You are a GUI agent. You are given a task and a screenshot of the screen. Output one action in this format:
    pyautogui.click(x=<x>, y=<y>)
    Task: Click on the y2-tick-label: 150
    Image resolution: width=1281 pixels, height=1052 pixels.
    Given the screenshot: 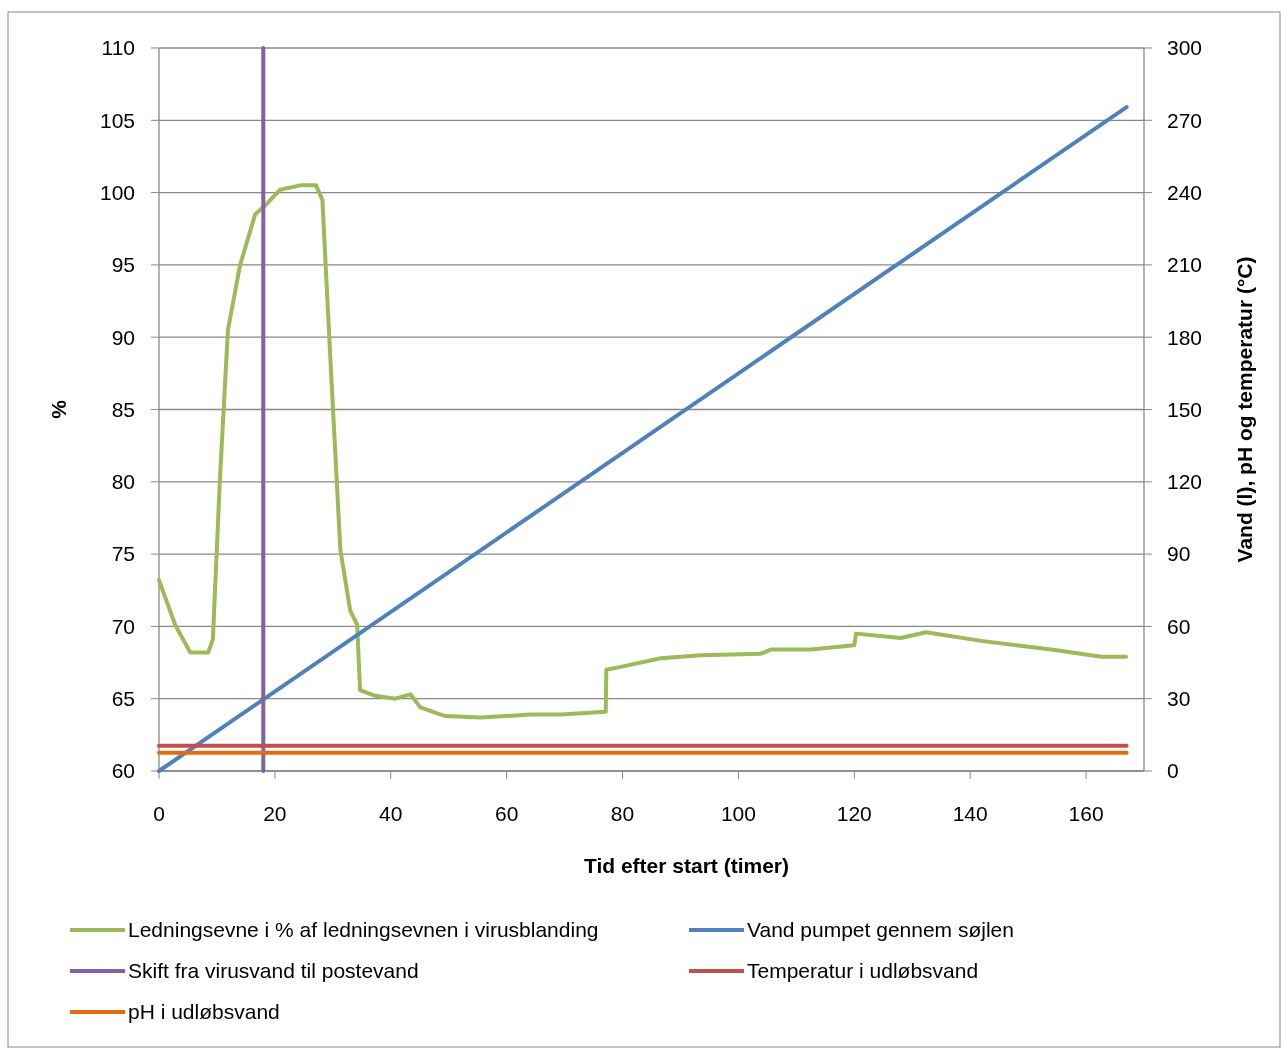 What is the action you would take?
    pyautogui.click(x=1185, y=409)
    